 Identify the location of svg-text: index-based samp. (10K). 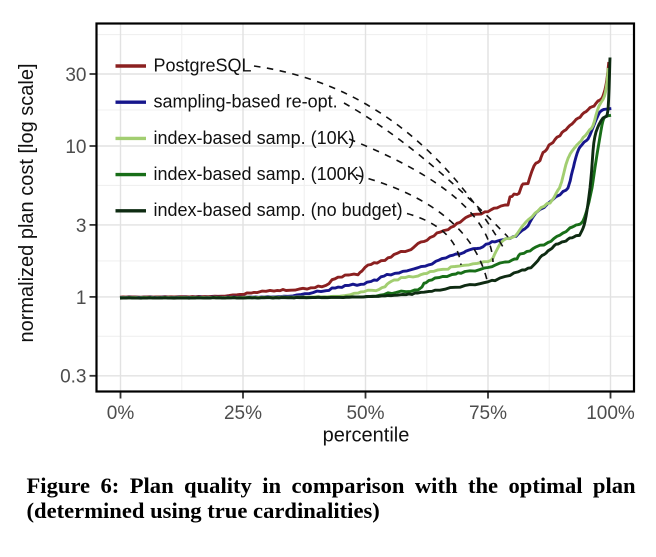
(254, 138).